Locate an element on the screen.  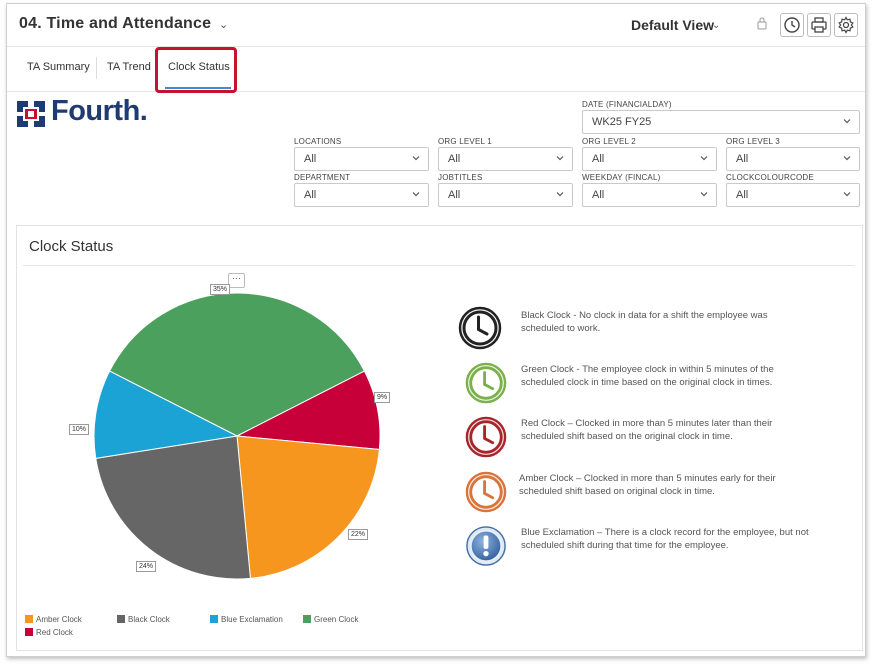
pie-chart is located at coordinates (237, 436).